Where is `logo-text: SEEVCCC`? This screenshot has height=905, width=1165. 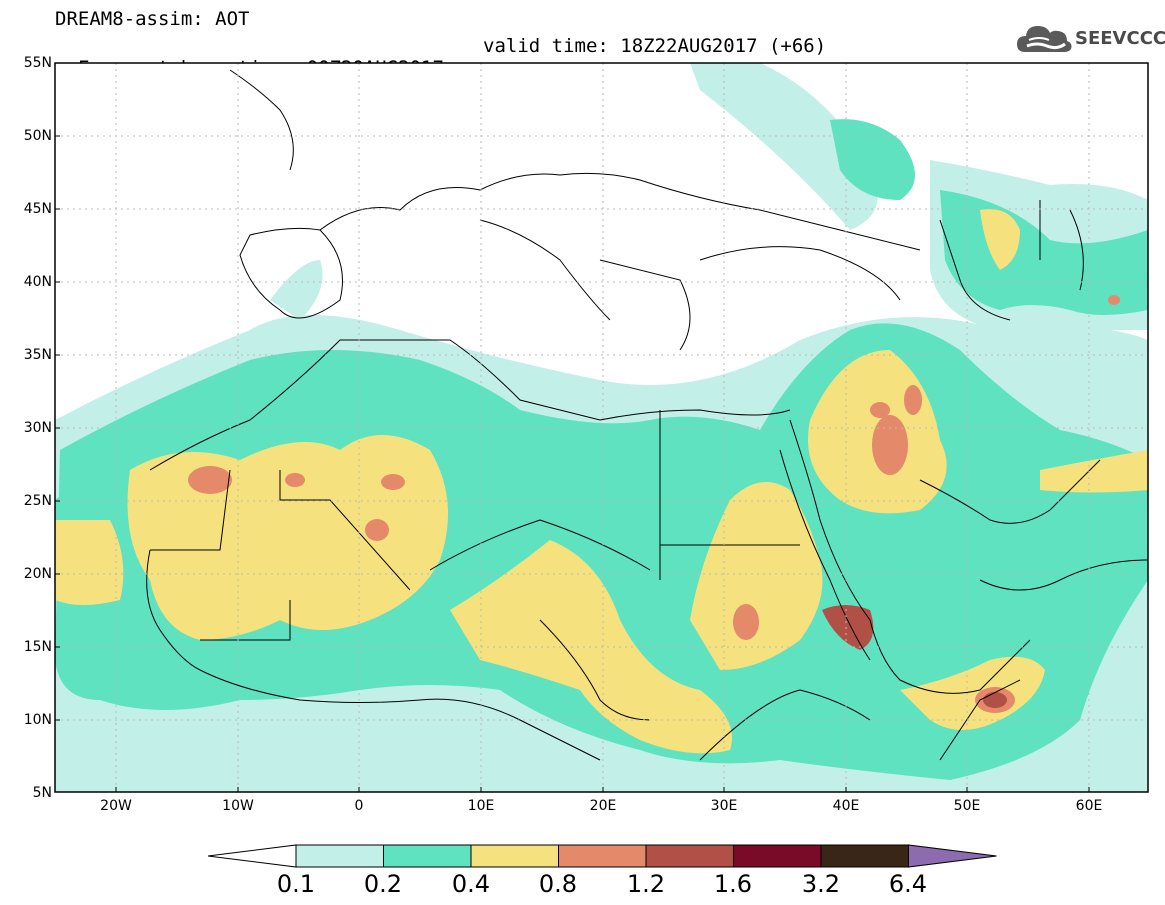
logo-text: SEEVCCC is located at coordinates (1120, 38).